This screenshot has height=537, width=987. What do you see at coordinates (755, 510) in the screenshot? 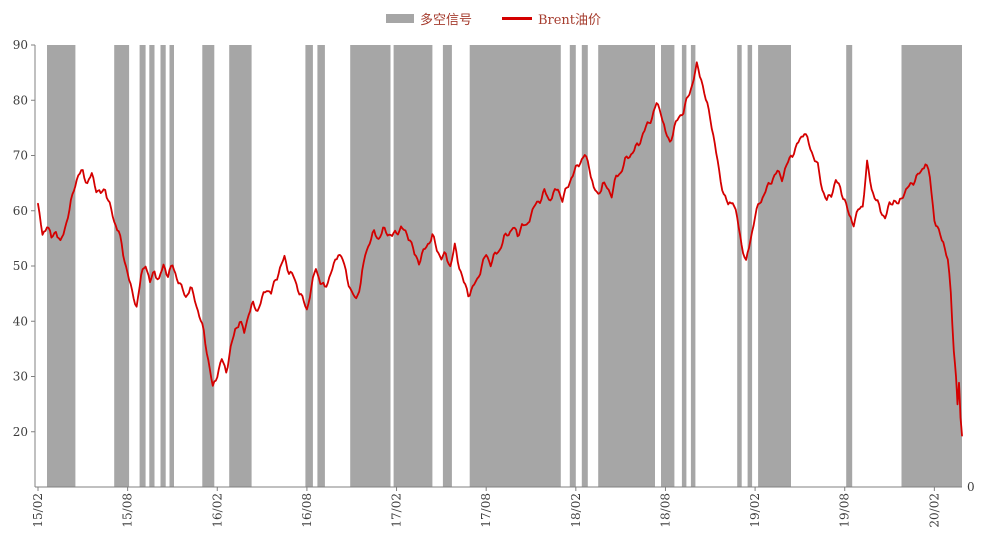
I see `x-tick-label: 19/02` at bounding box center [755, 510].